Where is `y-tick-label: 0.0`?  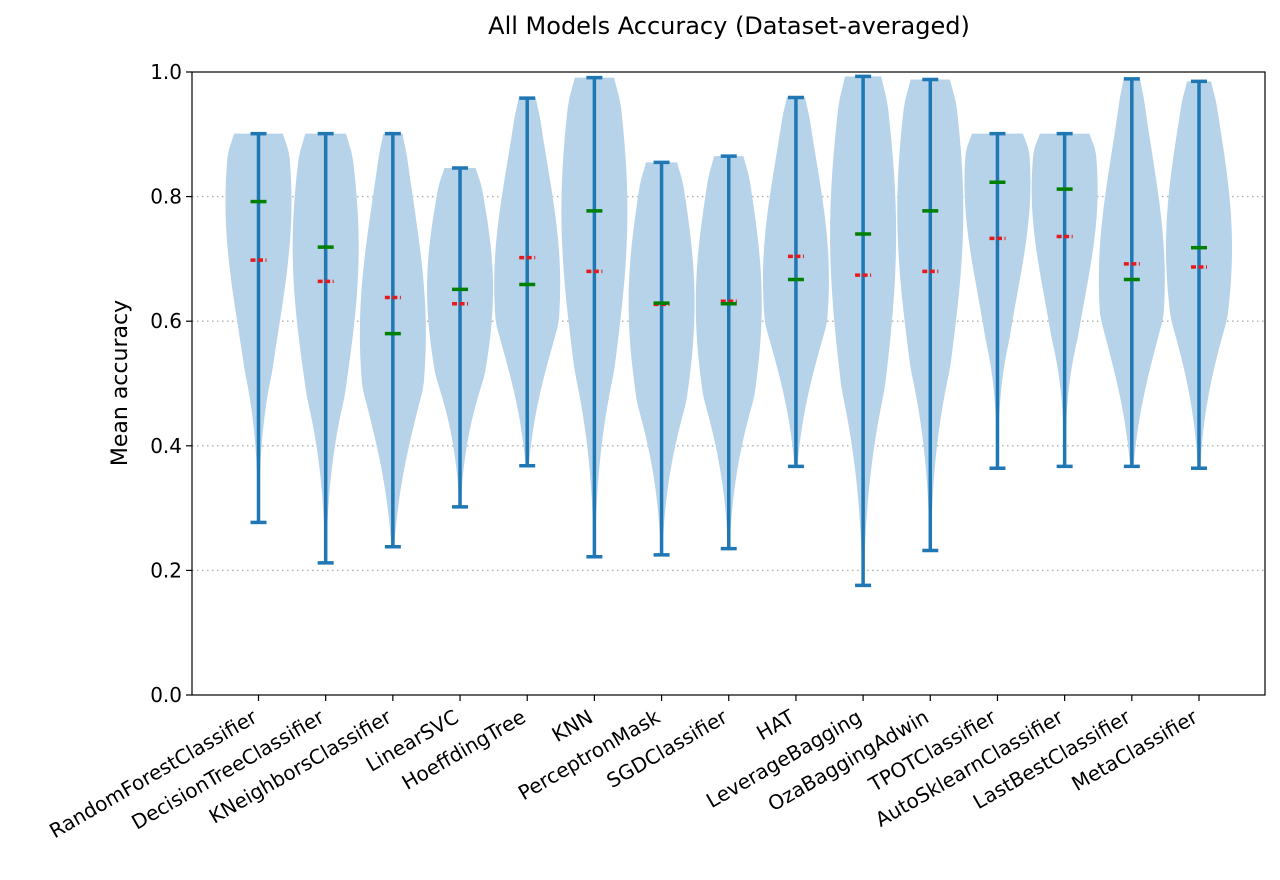
y-tick-label: 0.0 is located at coordinates (166, 695).